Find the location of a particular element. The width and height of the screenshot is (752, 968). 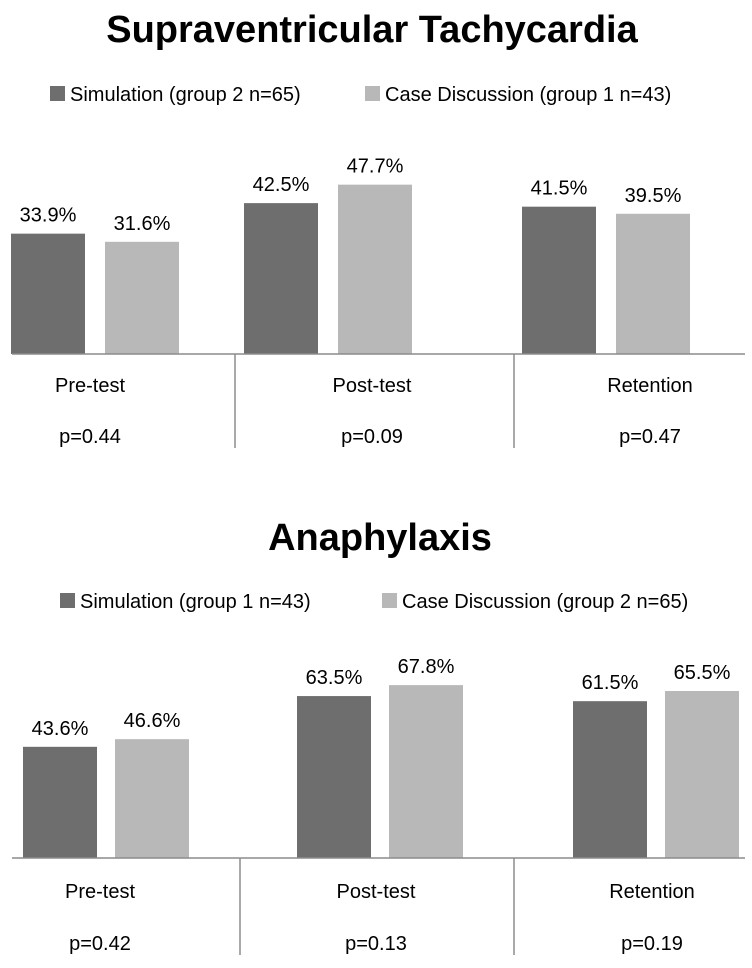

p-value-pre-test: p=0.42 is located at coordinates (100, 944).